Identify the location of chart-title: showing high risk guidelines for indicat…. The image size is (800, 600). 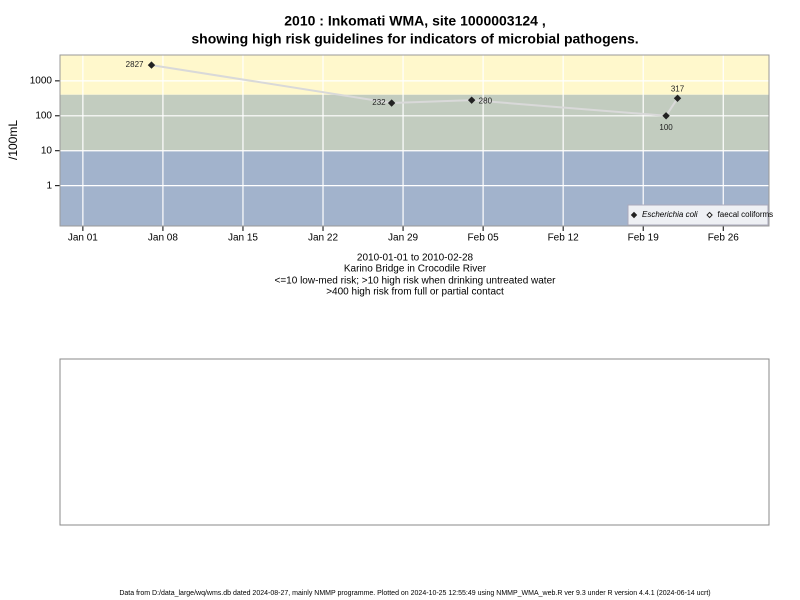
(414, 39).